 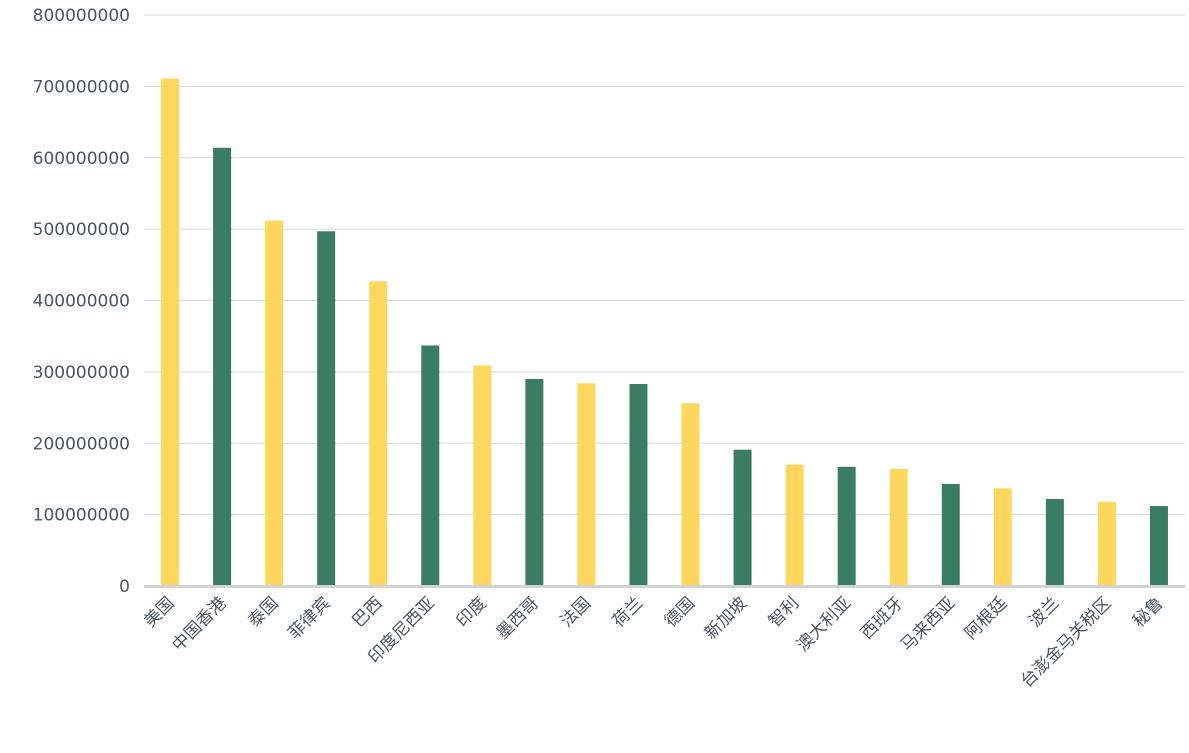 I want to click on x-tick-label: 美国, so click(x=159, y=612).